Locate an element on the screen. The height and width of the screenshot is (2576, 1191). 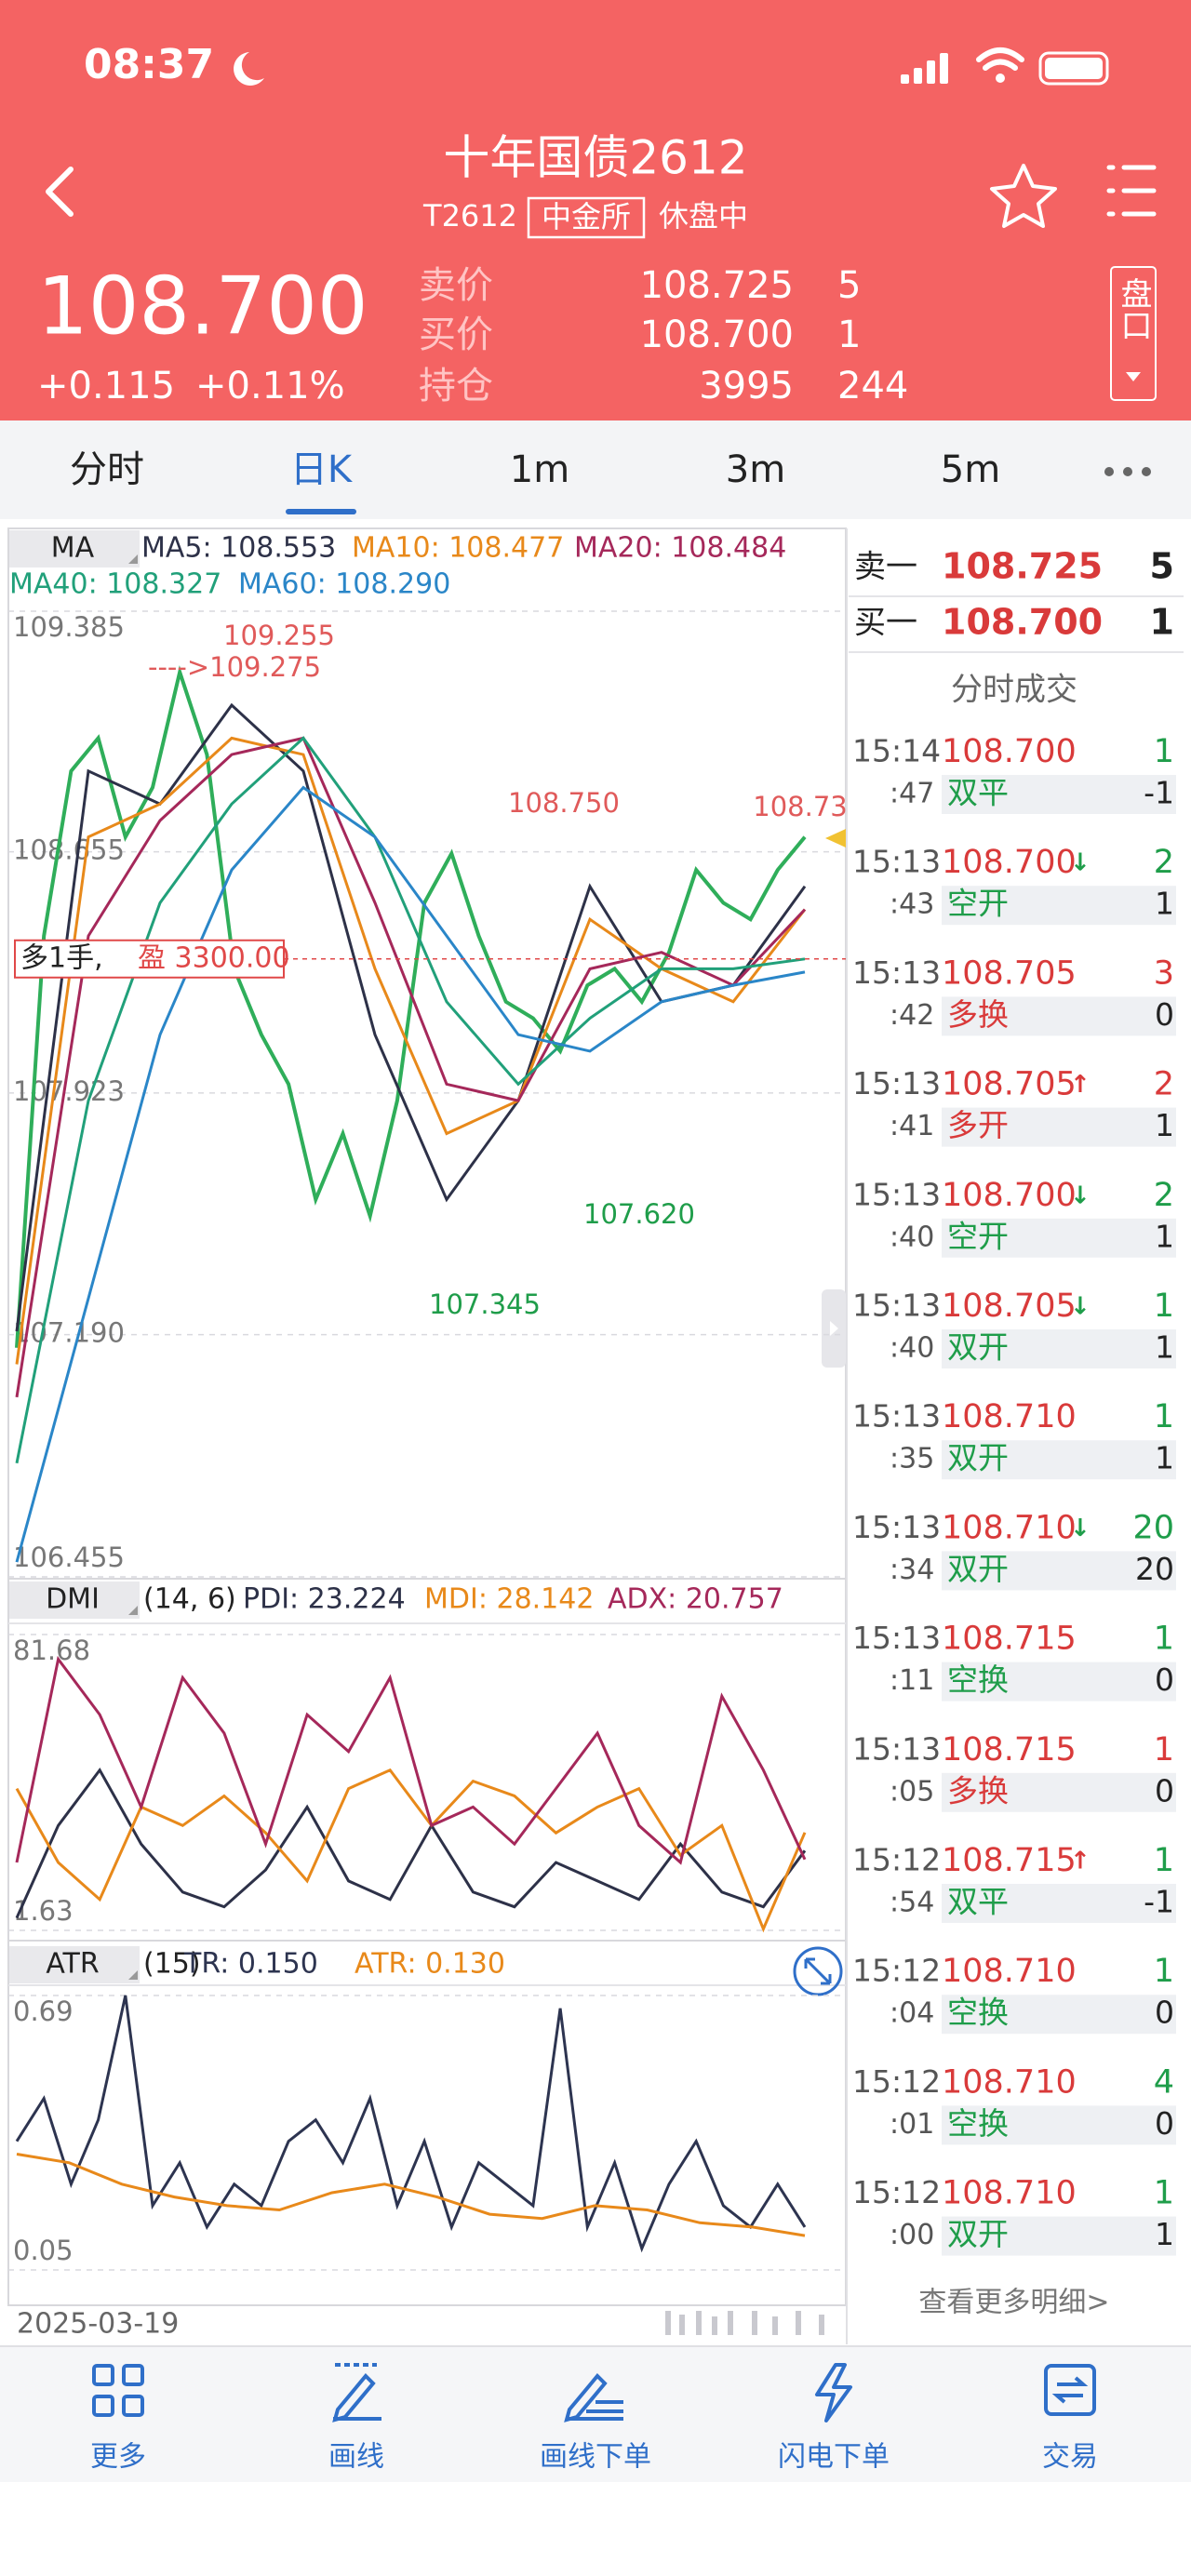
nav-label: 画线下单 is located at coordinates (595, 2457).